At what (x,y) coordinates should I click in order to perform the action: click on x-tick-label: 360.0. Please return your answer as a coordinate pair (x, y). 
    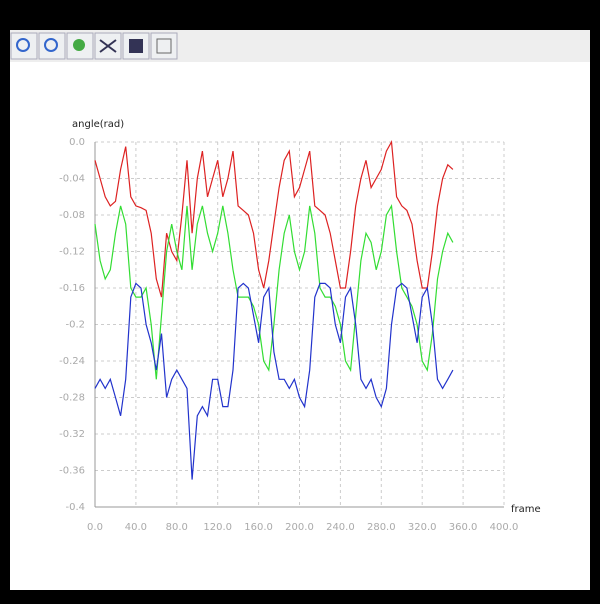
    Looking at the image, I should click on (463, 527).